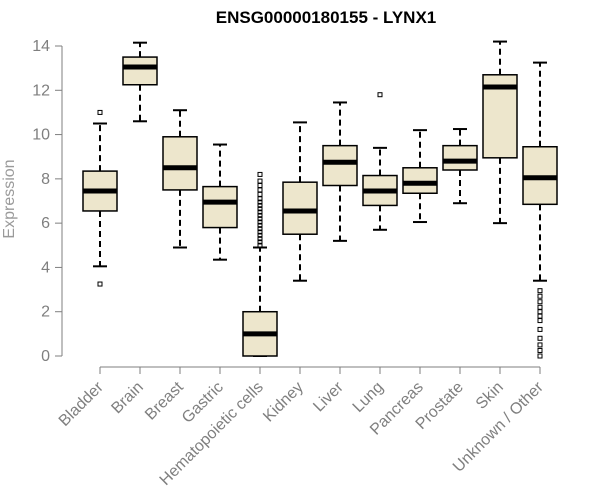 This screenshot has height=500, width=600. Describe the element at coordinates (283, 402) in the screenshot. I see `x-tick-label: Kidney` at that location.